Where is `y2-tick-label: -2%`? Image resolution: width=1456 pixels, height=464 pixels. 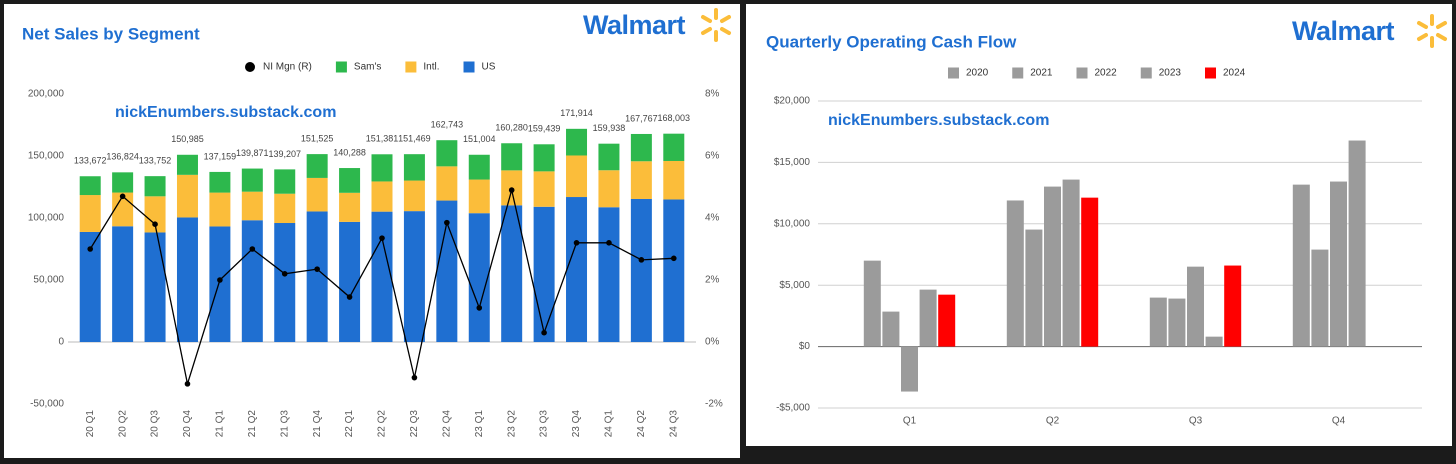 y2-tick-label: -2% is located at coordinates (714, 404).